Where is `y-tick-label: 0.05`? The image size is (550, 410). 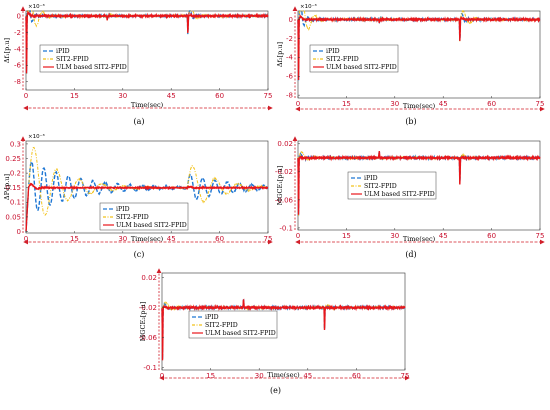
y-tick-label: 0.05 is located at coordinates (13, 217).